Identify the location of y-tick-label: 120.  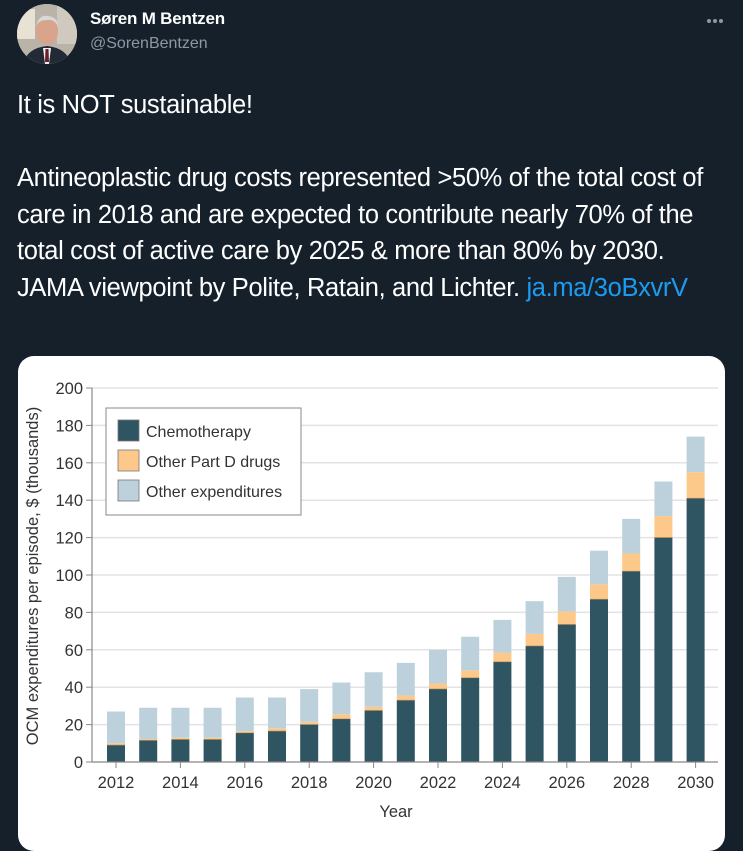
(69, 539).